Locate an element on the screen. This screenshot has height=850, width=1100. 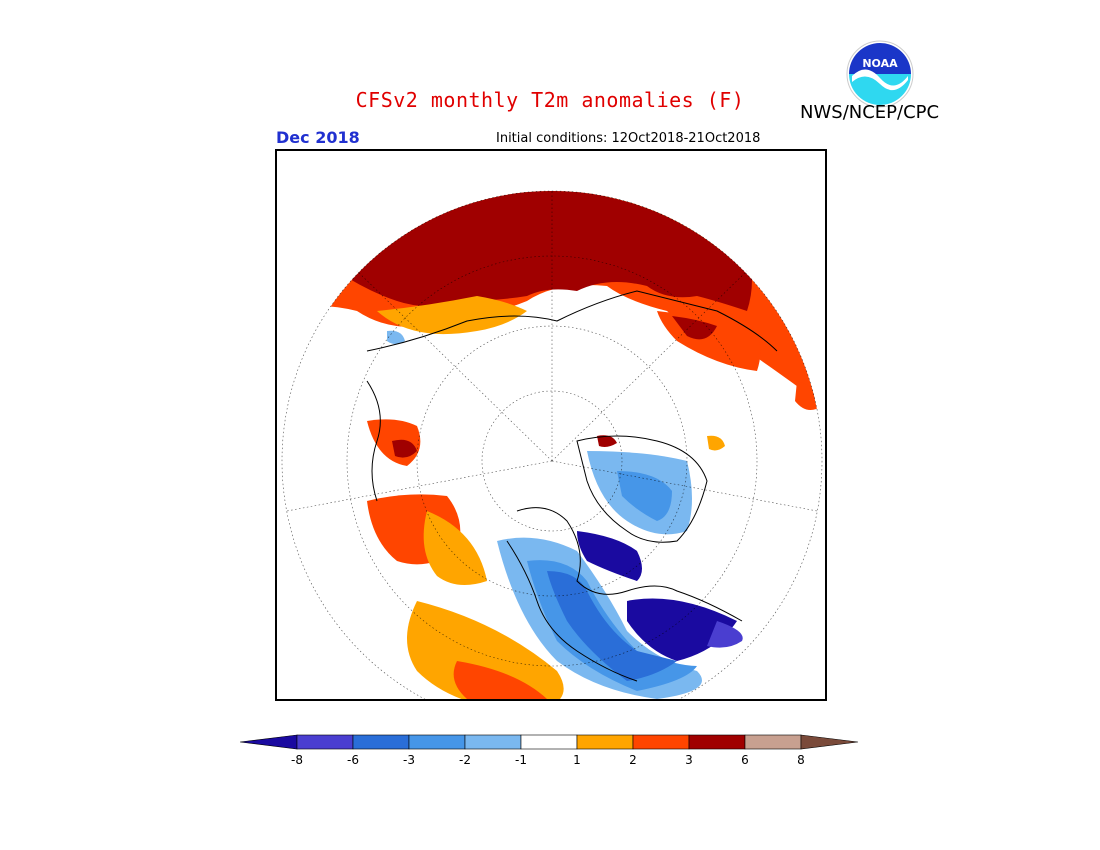
colorbar-tick-label: -8 is located at coordinates (297, 760).